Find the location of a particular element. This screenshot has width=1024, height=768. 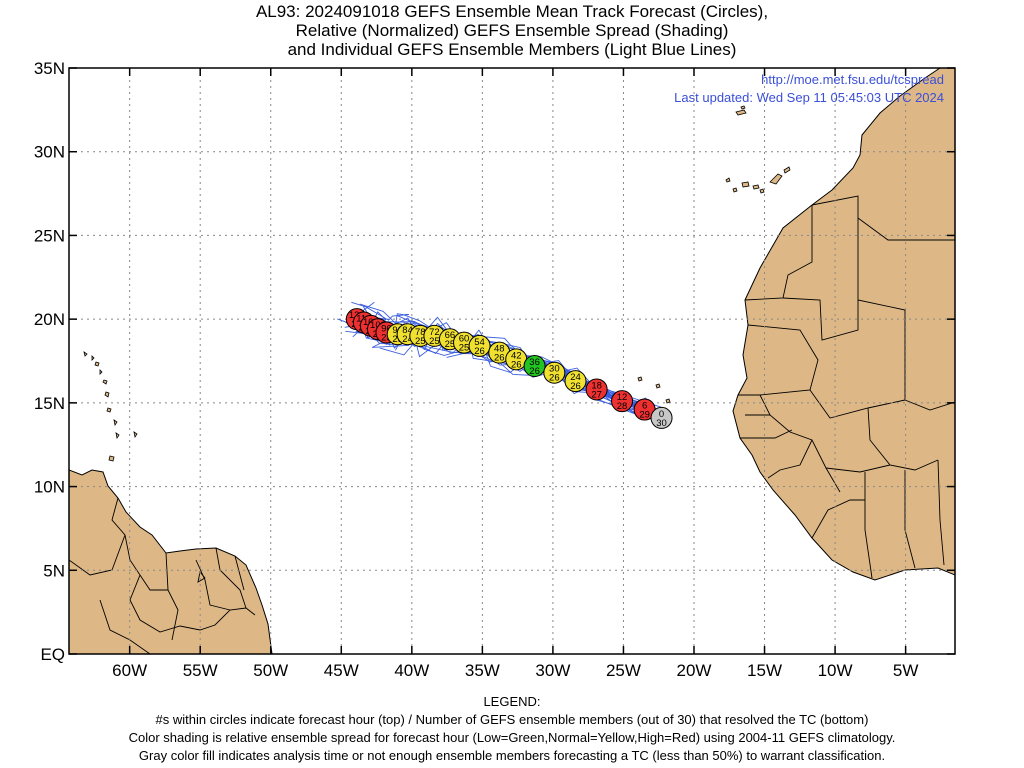

track-hour-label: 72 is located at coordinates (434, 332).